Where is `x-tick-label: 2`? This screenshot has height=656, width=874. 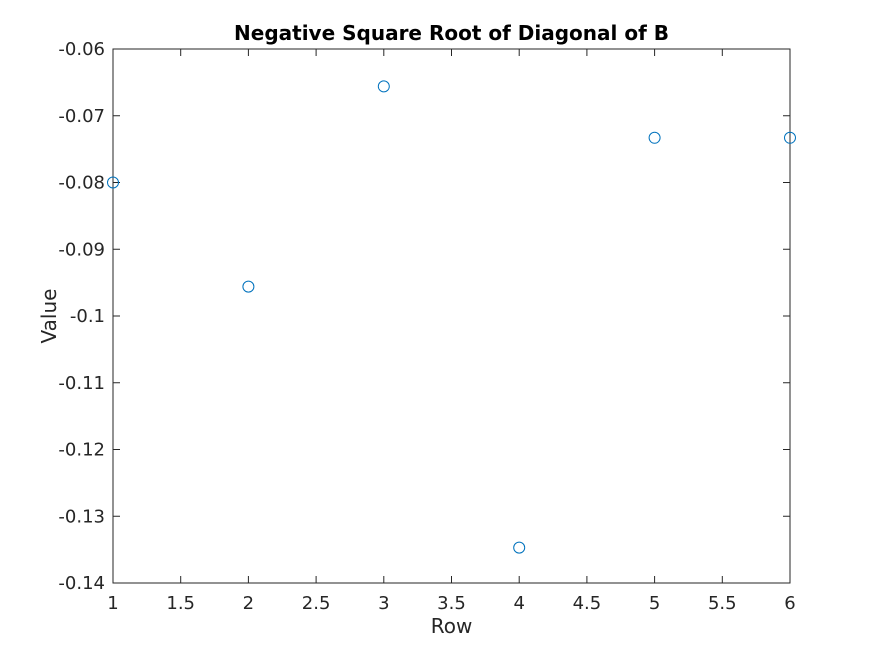
x-tick-label: 2 is located at coordinates (248, 603).